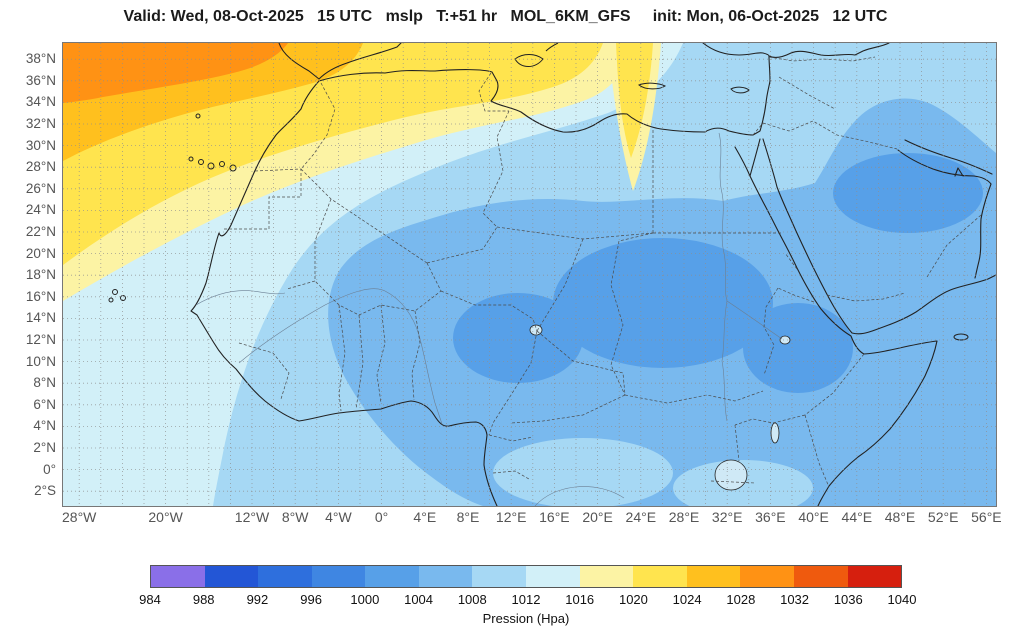 This screenshot has width=1011, height=641. What do you see at coordinates (723, 277) in the screenshot?
I see `nile-river` at bounding box center [723, 277].